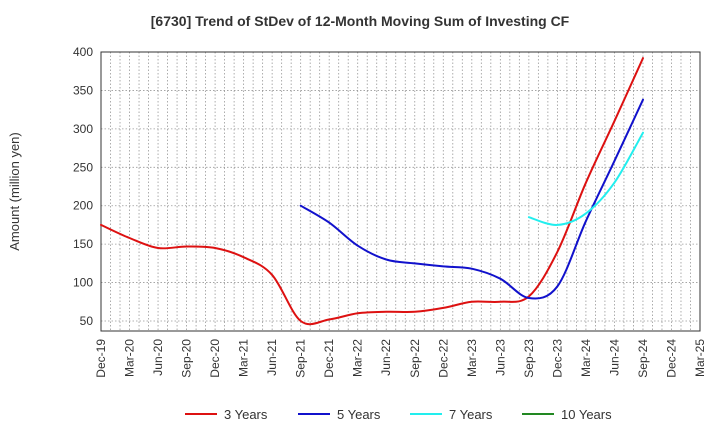 The image size is (720, 440). I want to click on x-tick-label: Dec-19, so click(101, 358).